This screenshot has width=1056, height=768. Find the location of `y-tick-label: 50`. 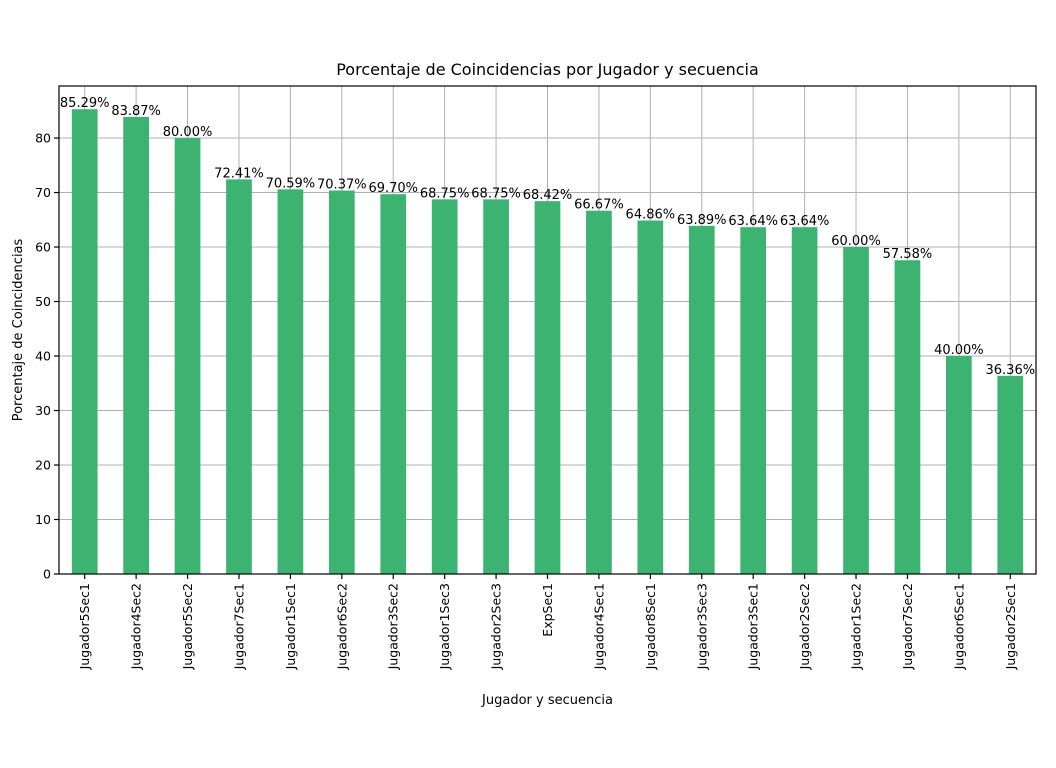

y-tick-label: 50 is located at coordinates (43, 301).